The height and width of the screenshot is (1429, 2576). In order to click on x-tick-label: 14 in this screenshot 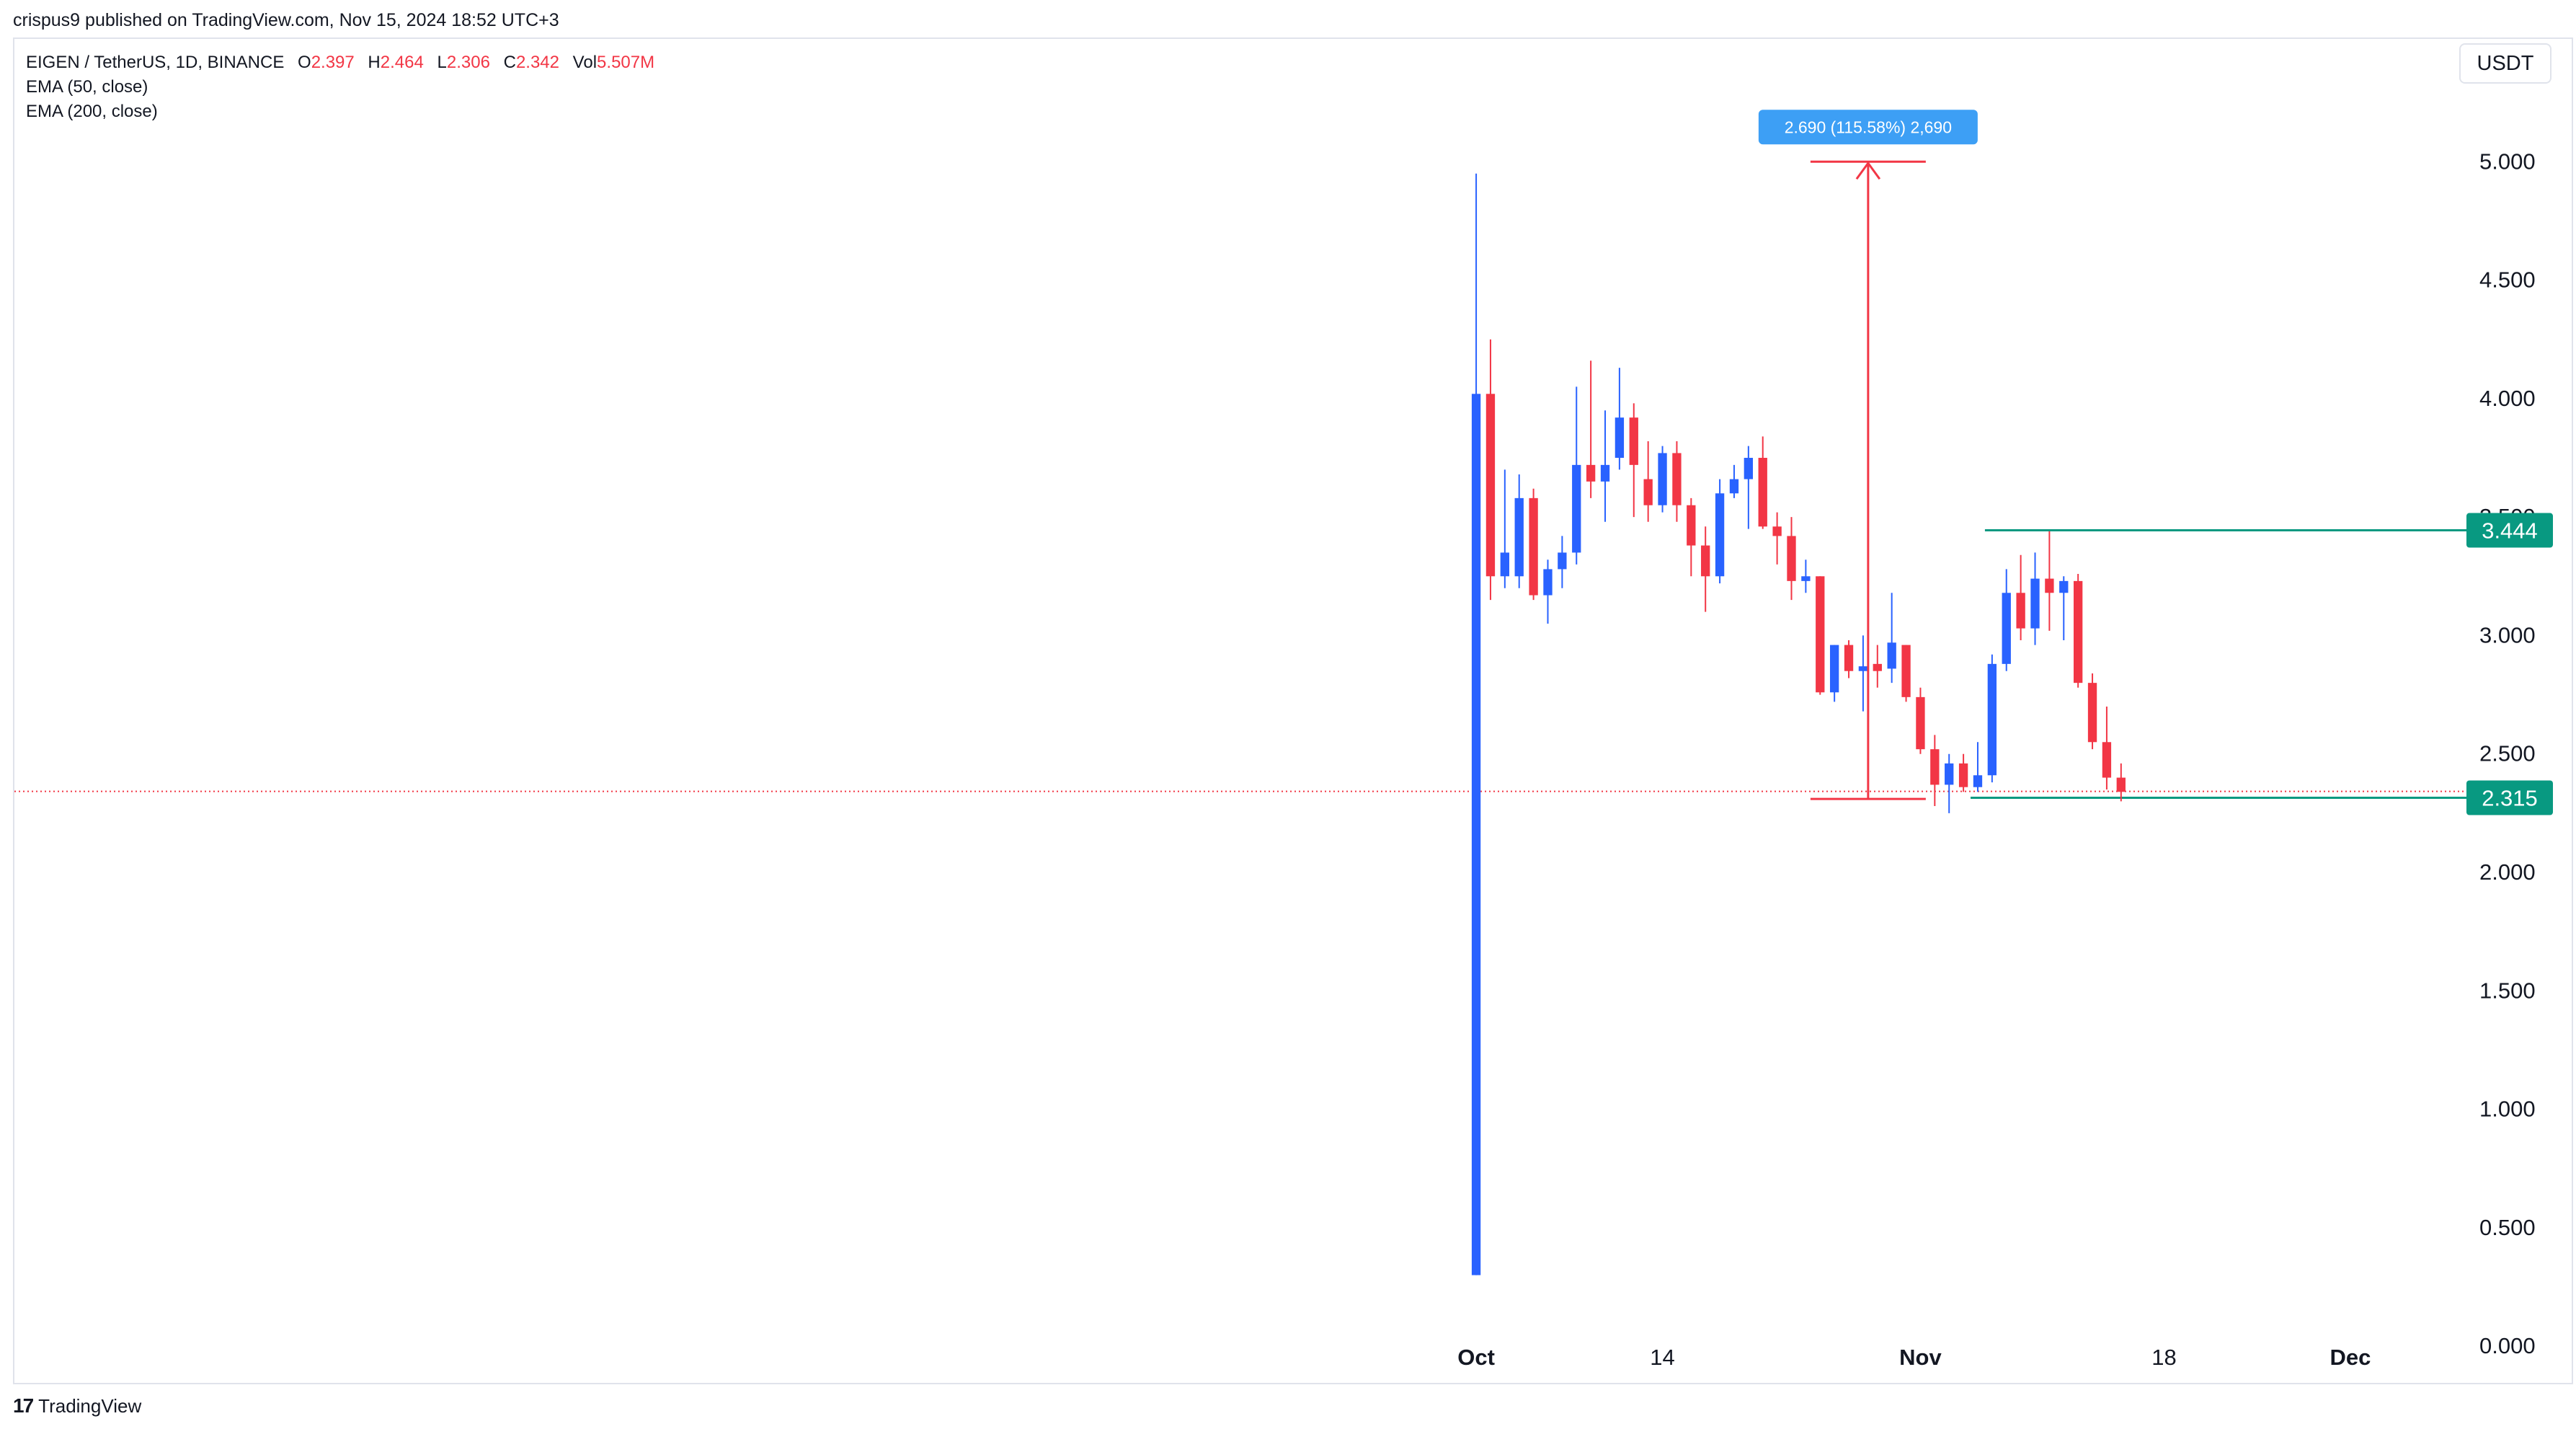, I will do `click(1662, 1358)`.